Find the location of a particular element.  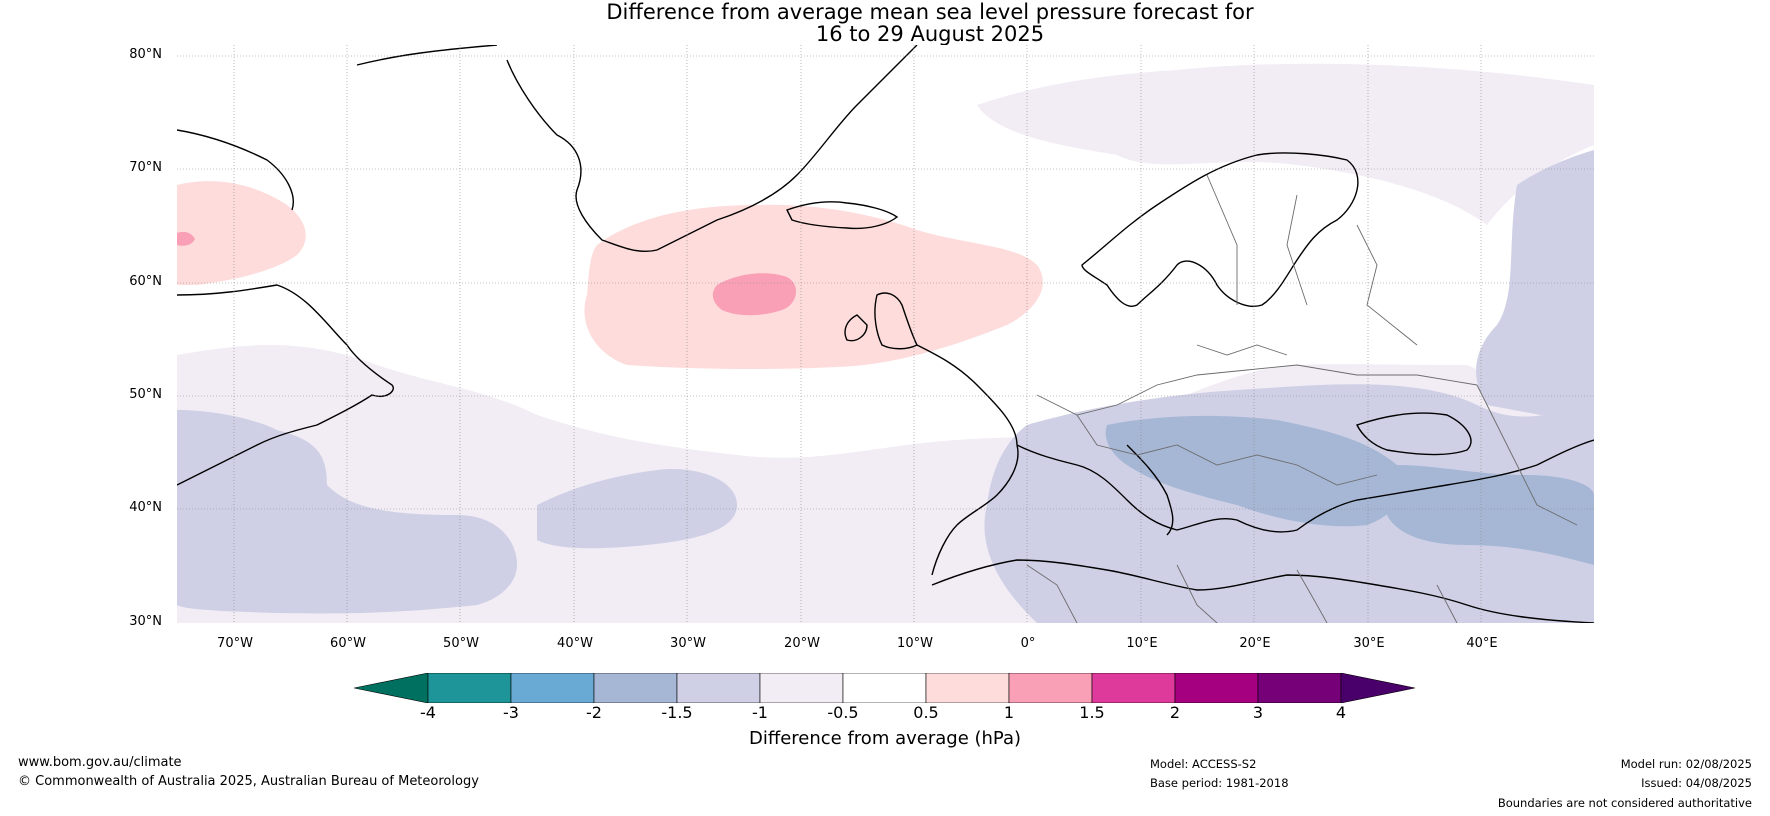

anomaly-region-pos-labrador is located at coordinates (241, 233).